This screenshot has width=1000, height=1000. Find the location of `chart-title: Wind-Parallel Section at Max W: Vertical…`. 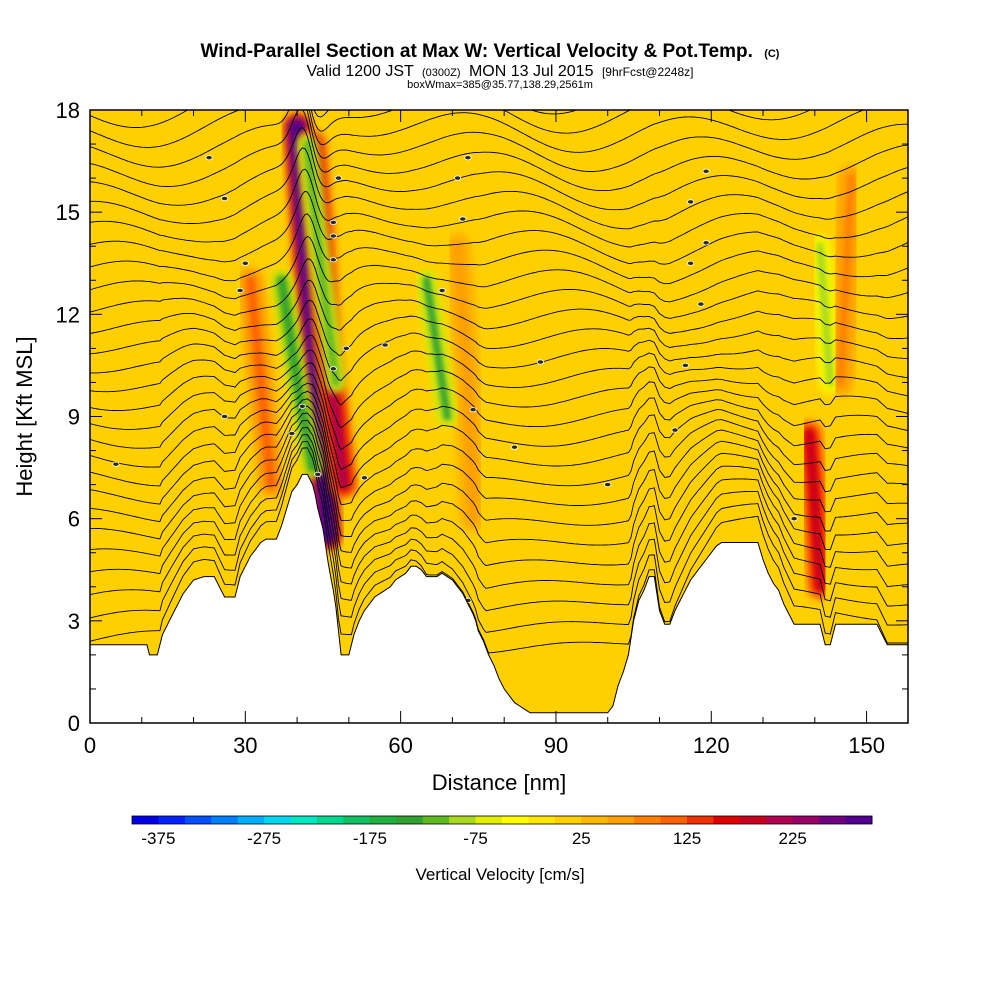

chart-title: Wind-Parallel Section at Max W: Vertical… is located at coordinates (490, 51).